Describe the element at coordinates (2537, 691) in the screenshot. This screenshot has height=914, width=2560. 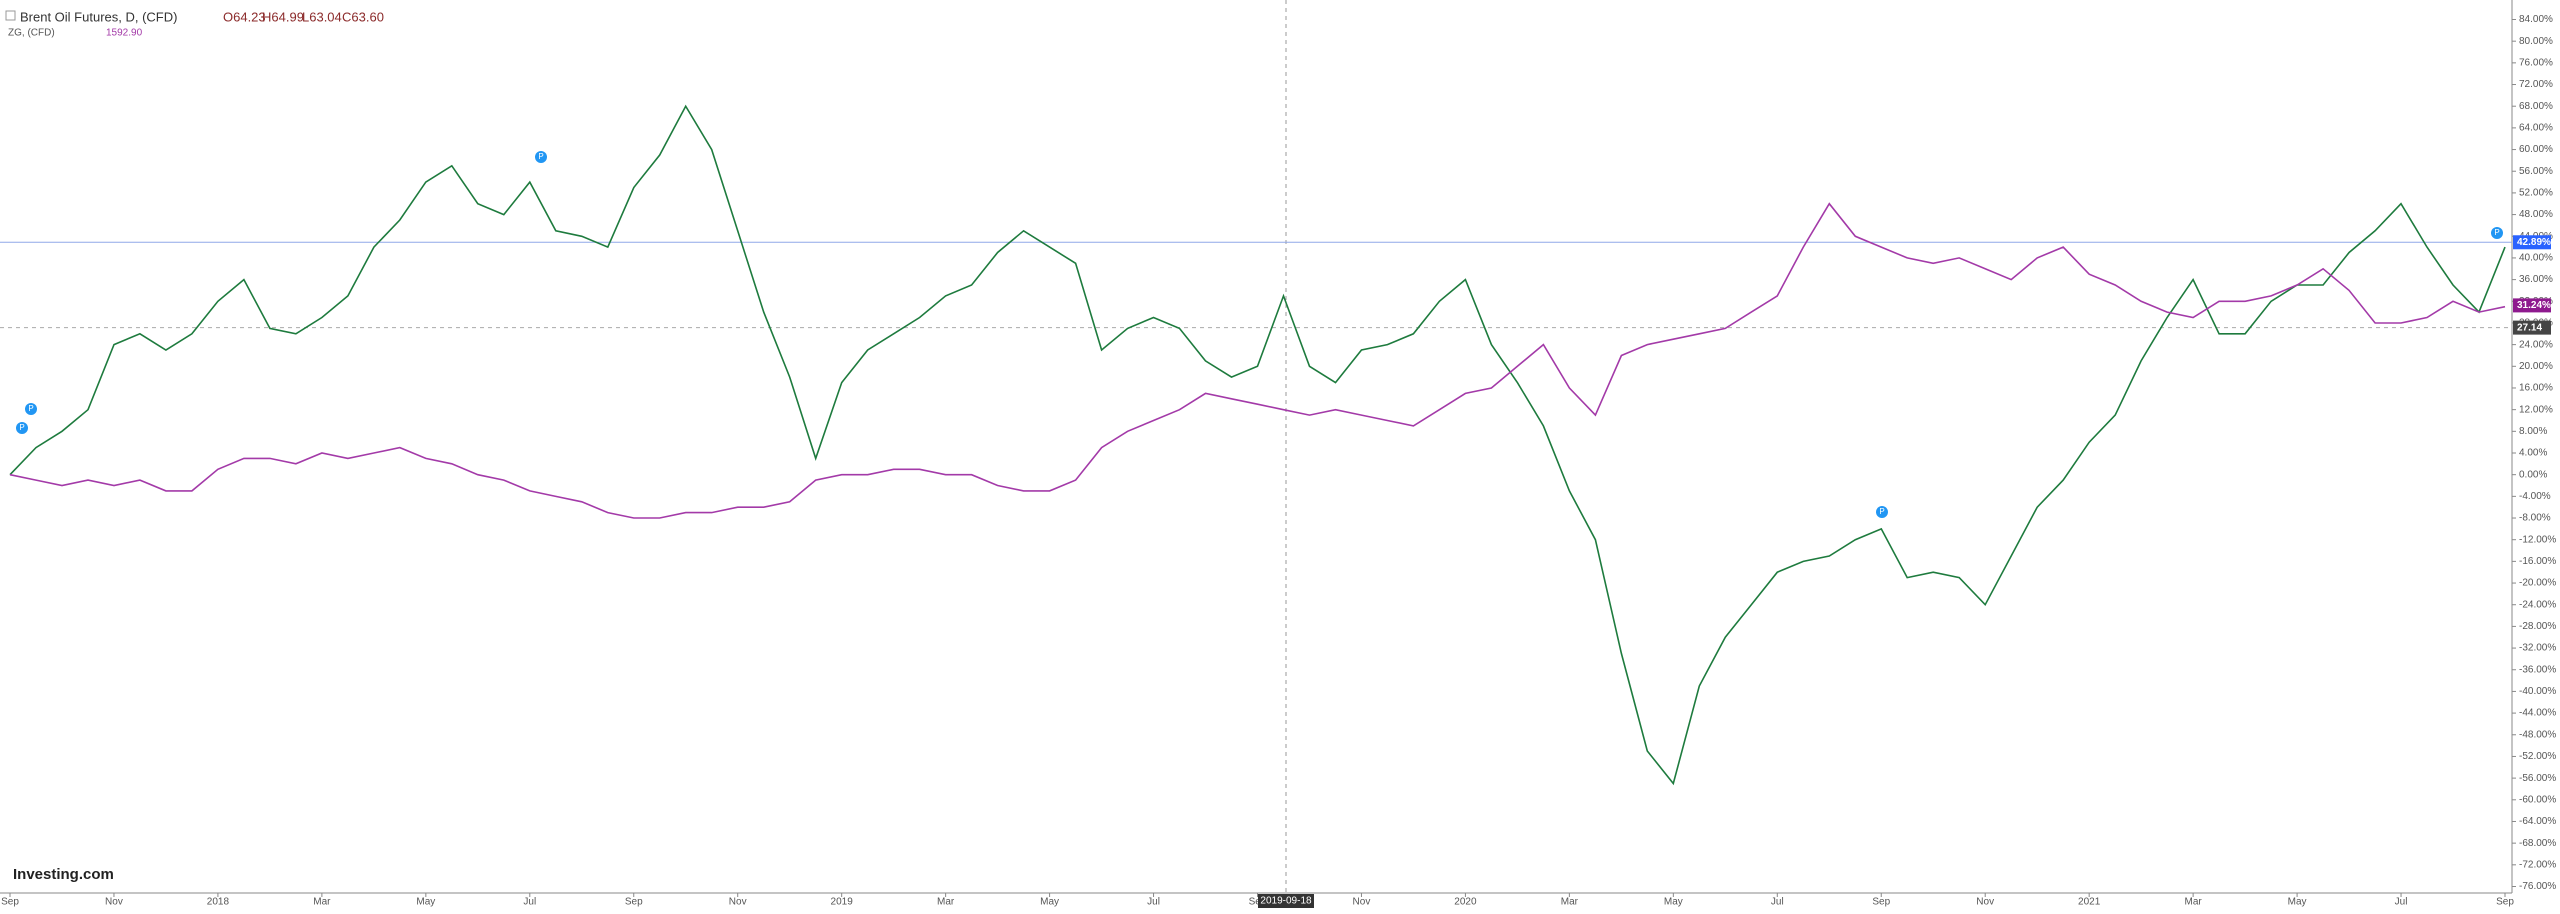
I see `y-tick-label: -40.00%` at that location.